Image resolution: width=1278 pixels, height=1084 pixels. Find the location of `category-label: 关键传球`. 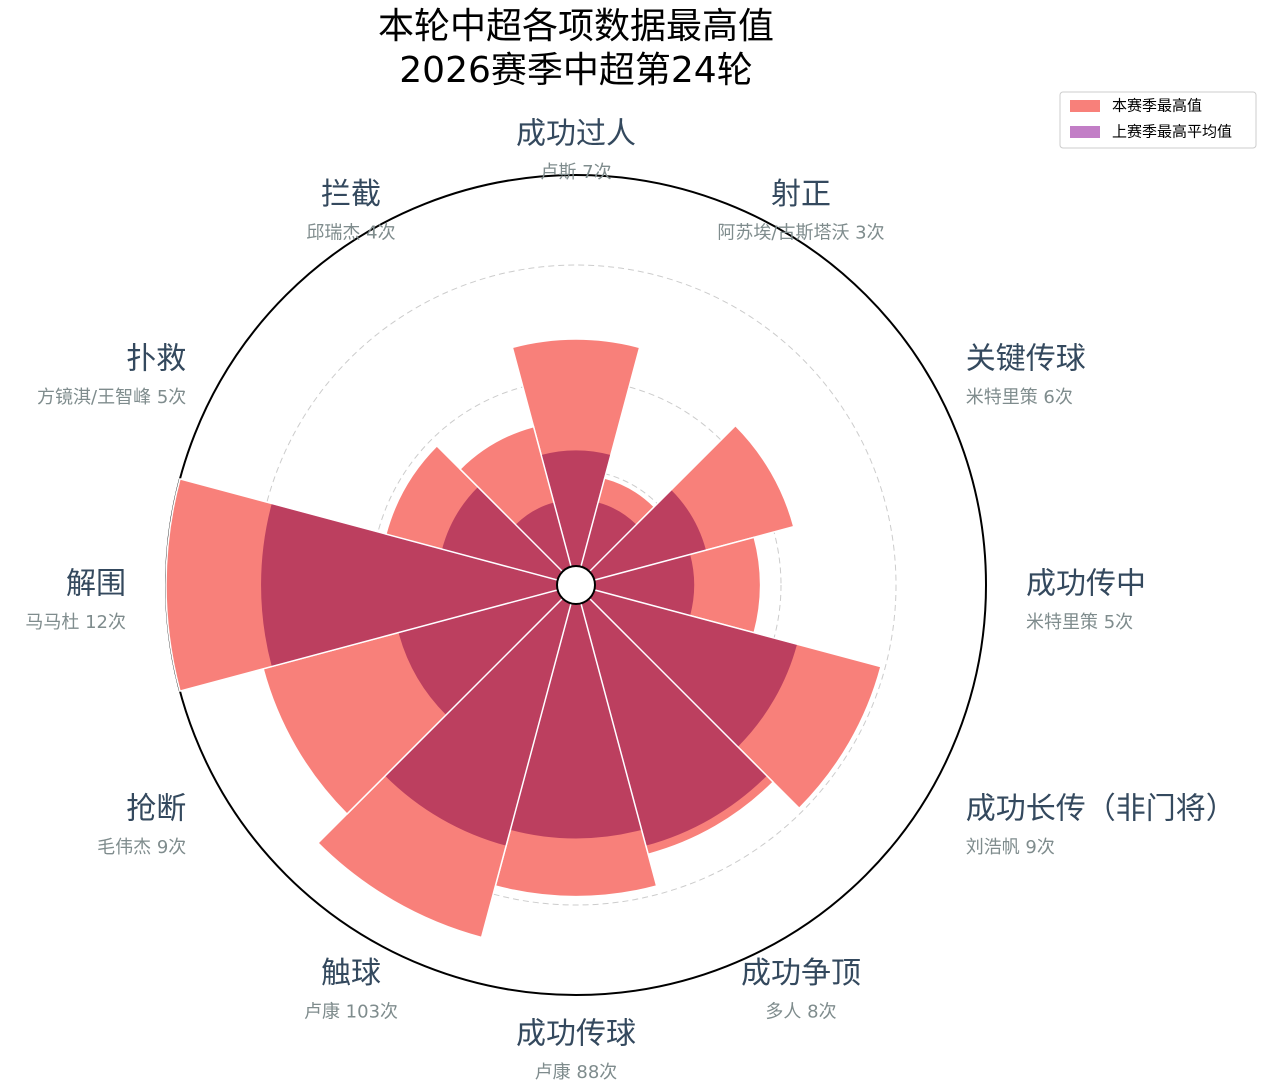

category-label: 关键传球 is located at coordinates (1026, 359).